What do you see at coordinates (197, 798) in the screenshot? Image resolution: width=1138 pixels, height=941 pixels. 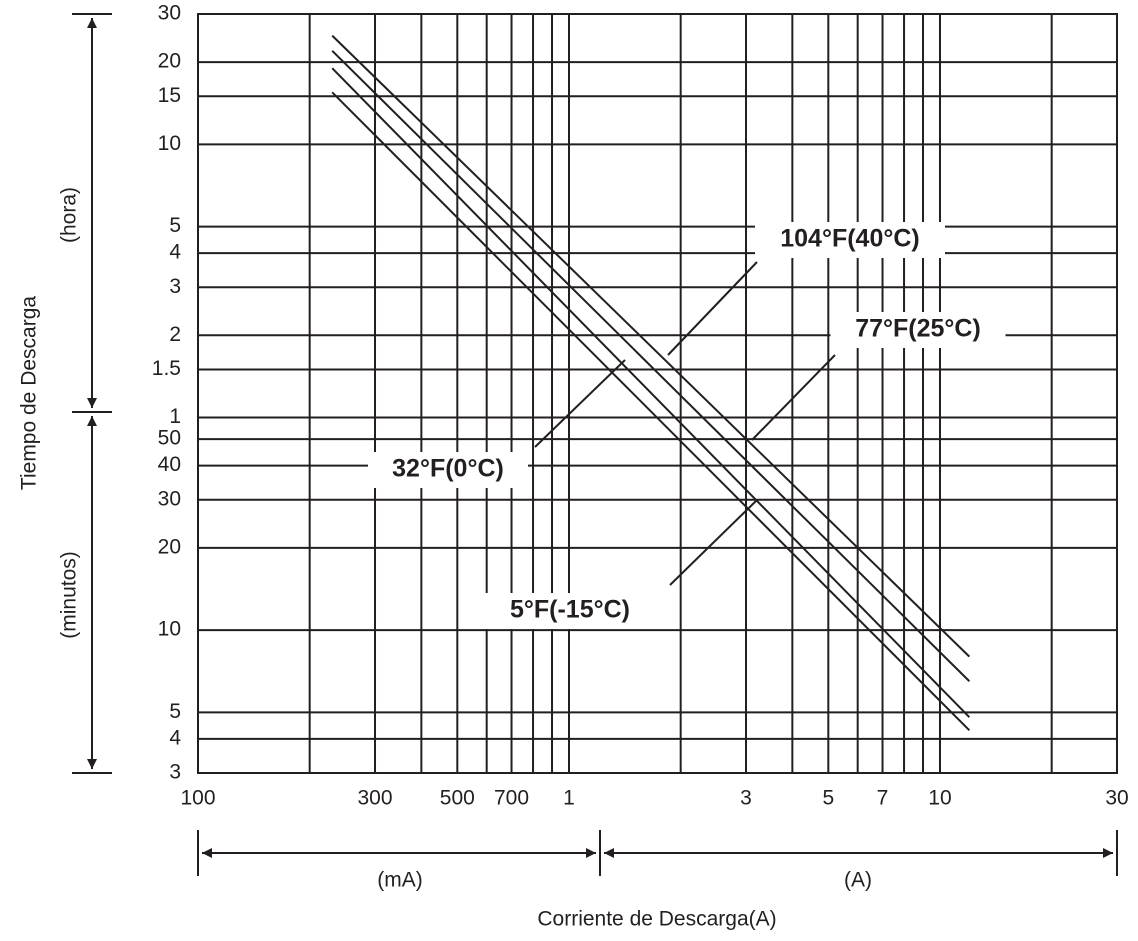 I see `x-tick-label: 100` at bounding box center [197, 798].